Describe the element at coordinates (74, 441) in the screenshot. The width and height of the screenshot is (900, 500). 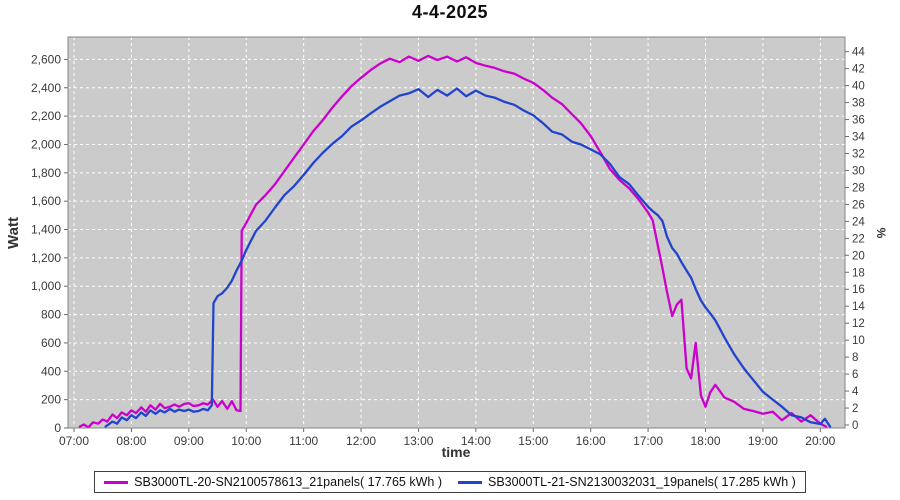
I see `bottom-tick-label: 07:00` at that location.